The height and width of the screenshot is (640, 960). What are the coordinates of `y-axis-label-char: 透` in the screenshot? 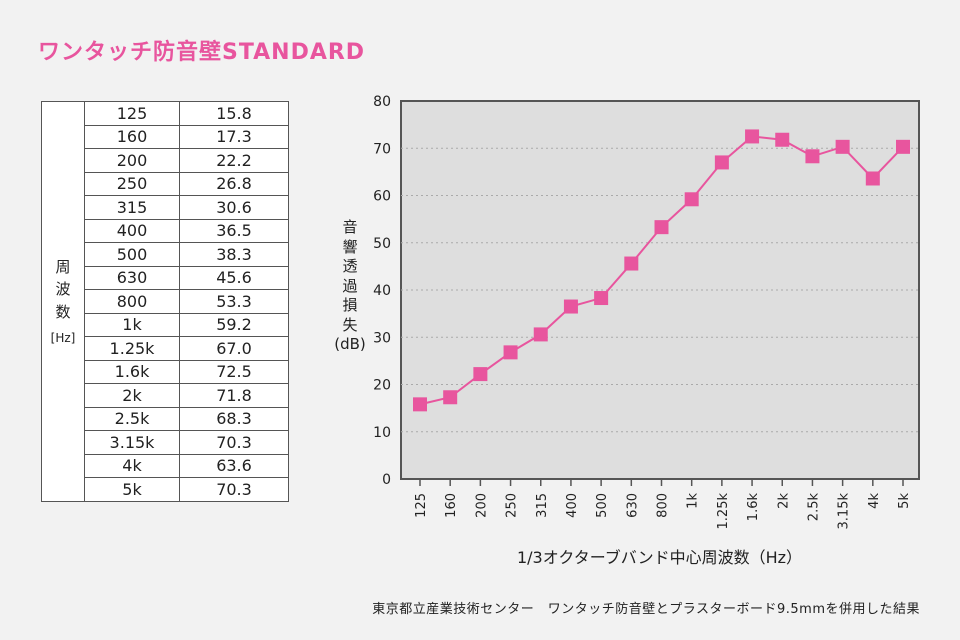 It's located at (350, 266).